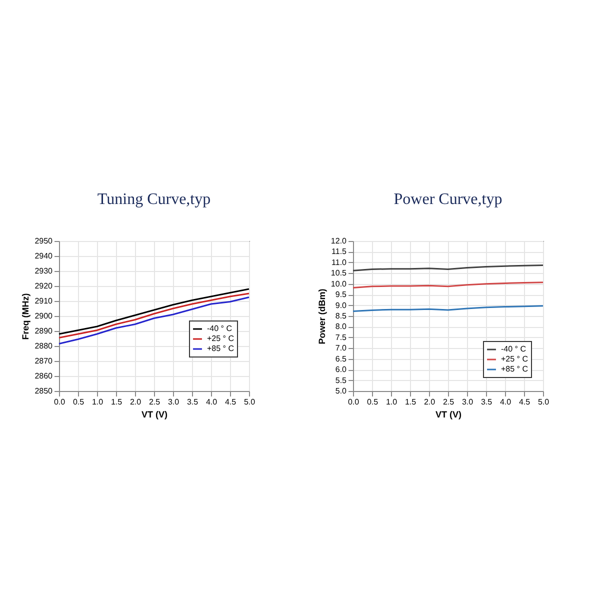 Image resolution: width=600 pixels, height=600 pixels. Describe the element at coordinates (341, 391) in the screenshot. I see `y-tick-label: 5.0` at that location.